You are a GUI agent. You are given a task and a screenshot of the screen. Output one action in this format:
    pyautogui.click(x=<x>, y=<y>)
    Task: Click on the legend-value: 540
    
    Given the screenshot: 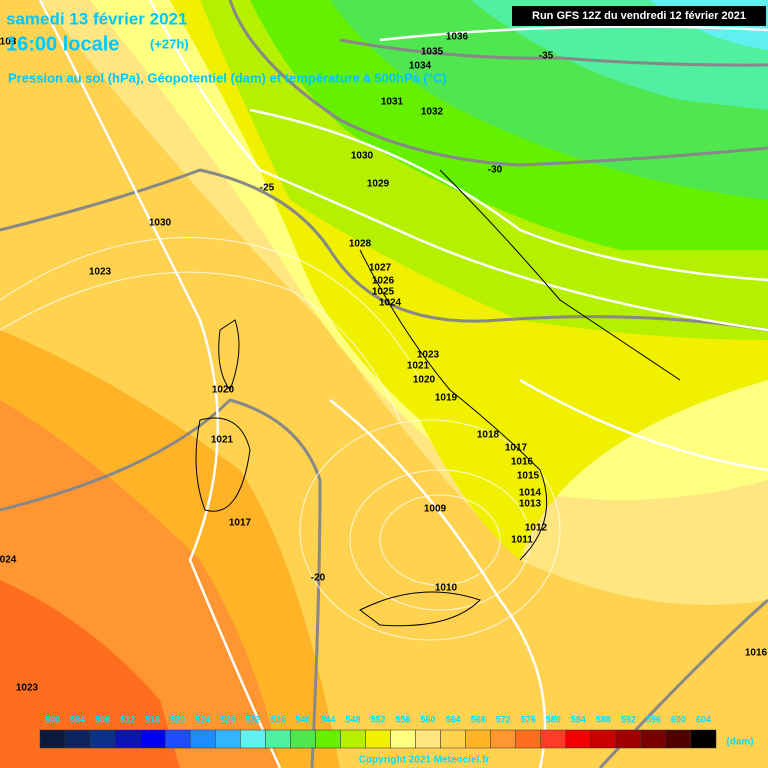 What is the action you would take?
    pyautogui.click(x=302, y=719)
    